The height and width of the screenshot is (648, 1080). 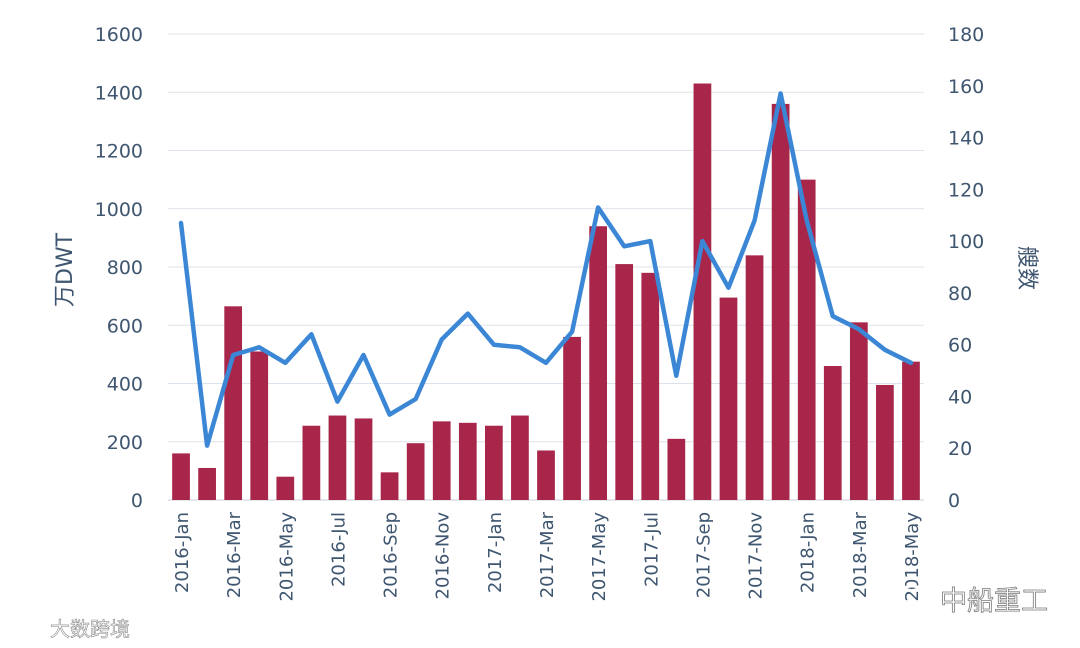 What do you see at coordinates (234, 554) in the screenshot?
I see `x-tick-label: 2016-Mar` at bounding box center [234, 554].